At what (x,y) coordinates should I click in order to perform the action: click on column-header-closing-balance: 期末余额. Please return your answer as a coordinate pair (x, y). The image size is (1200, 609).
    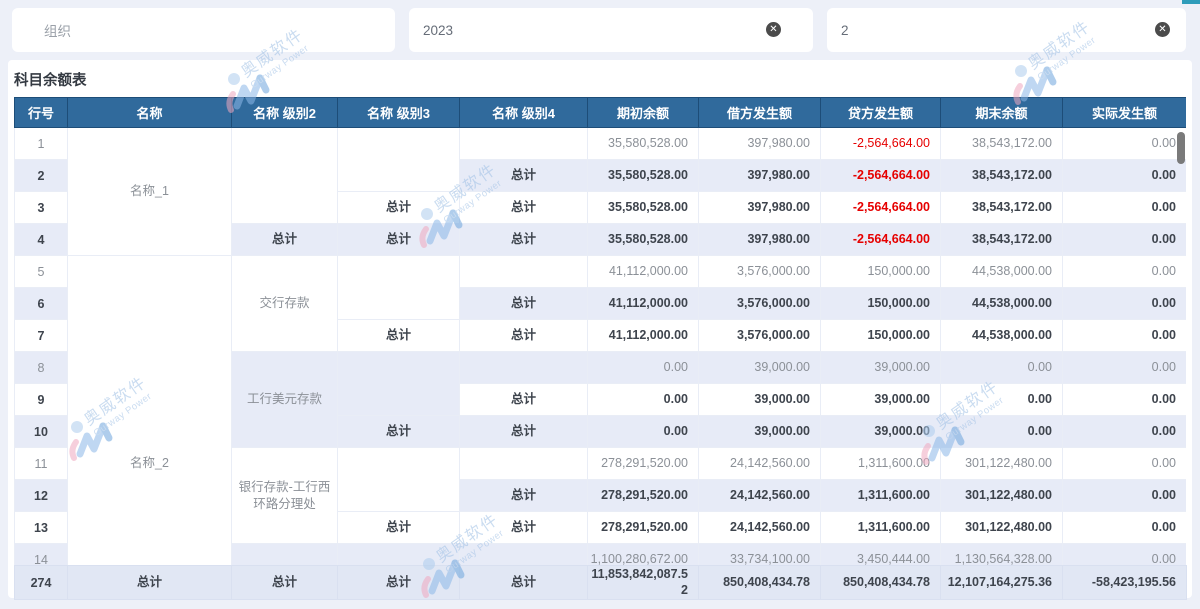
    Looking at the image, I should click on (1001, 112).